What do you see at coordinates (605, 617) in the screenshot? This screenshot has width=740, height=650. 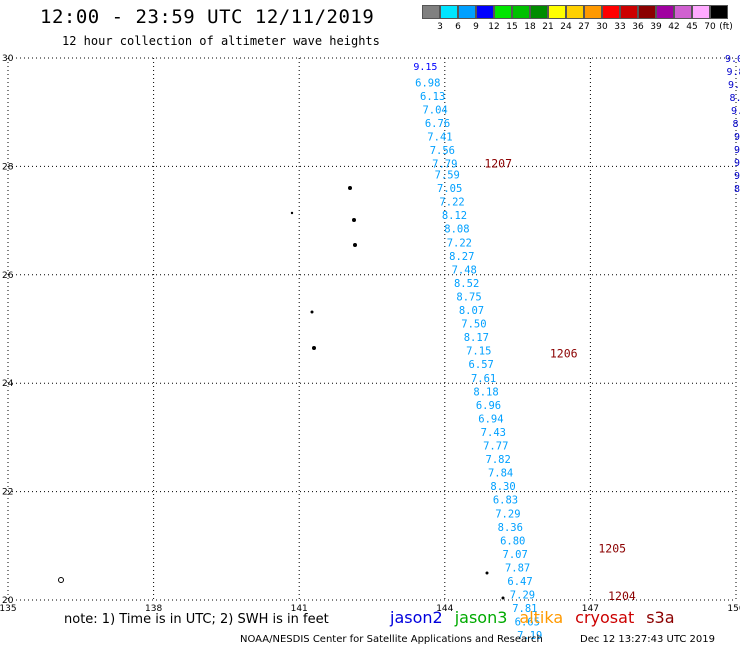 I see `satellite-label: cryosat` at bounding box center [605, 617].